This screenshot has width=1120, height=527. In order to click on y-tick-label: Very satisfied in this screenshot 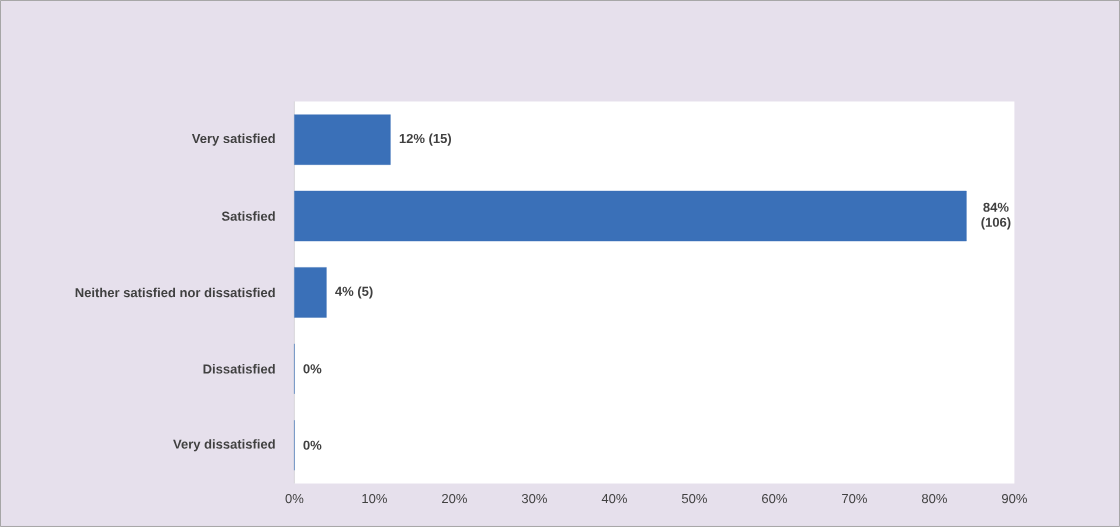, I will do `click(233, 139)`.